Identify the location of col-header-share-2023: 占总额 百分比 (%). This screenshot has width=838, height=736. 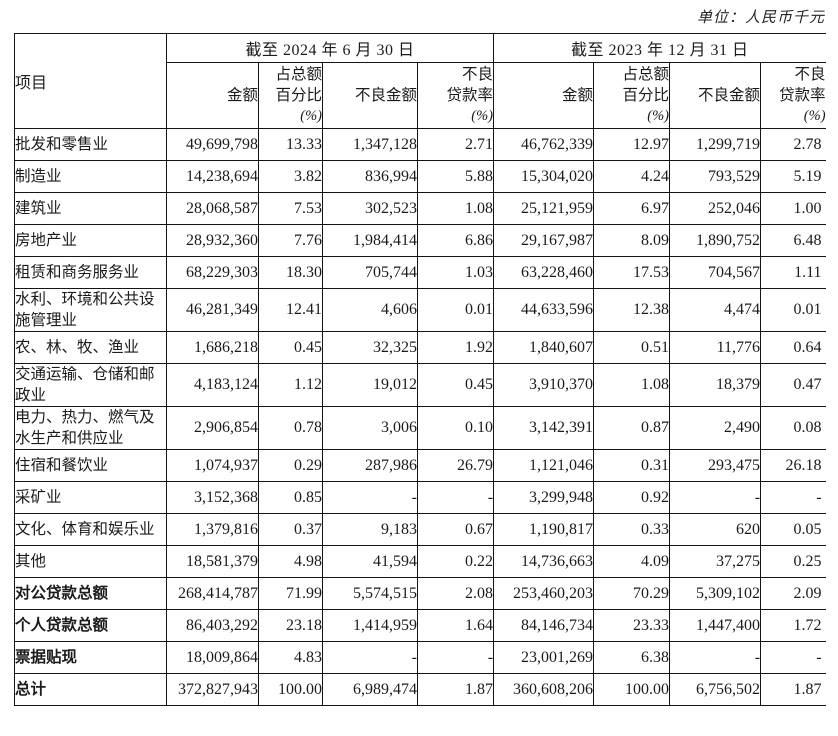
(632, 95).